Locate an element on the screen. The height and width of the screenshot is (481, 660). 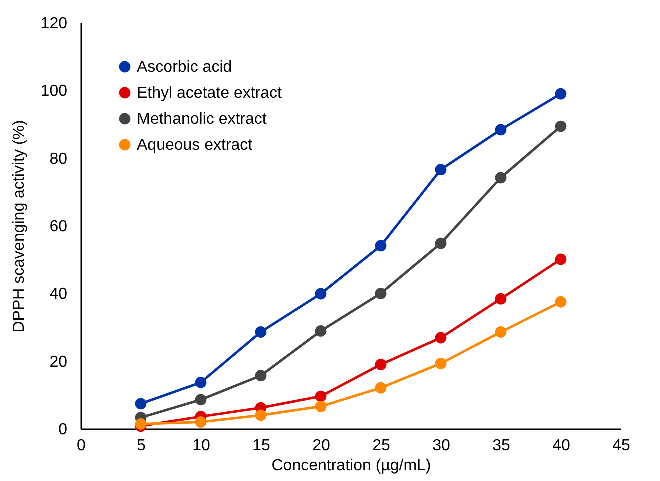
x-tick-label: 5 is located at coordinates (141, 446).